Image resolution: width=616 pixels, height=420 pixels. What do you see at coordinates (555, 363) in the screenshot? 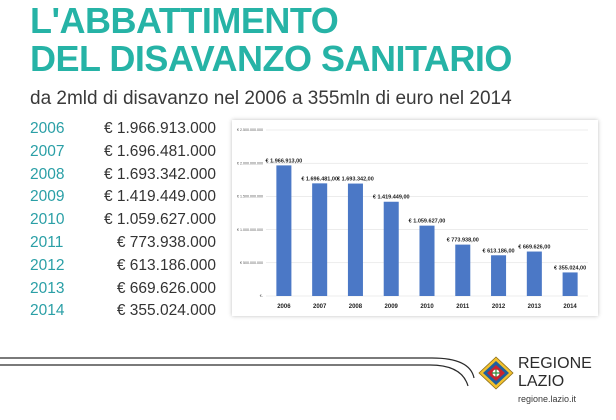
I see `brand-line-1: REGIONE` at bounding box center [555, 363].